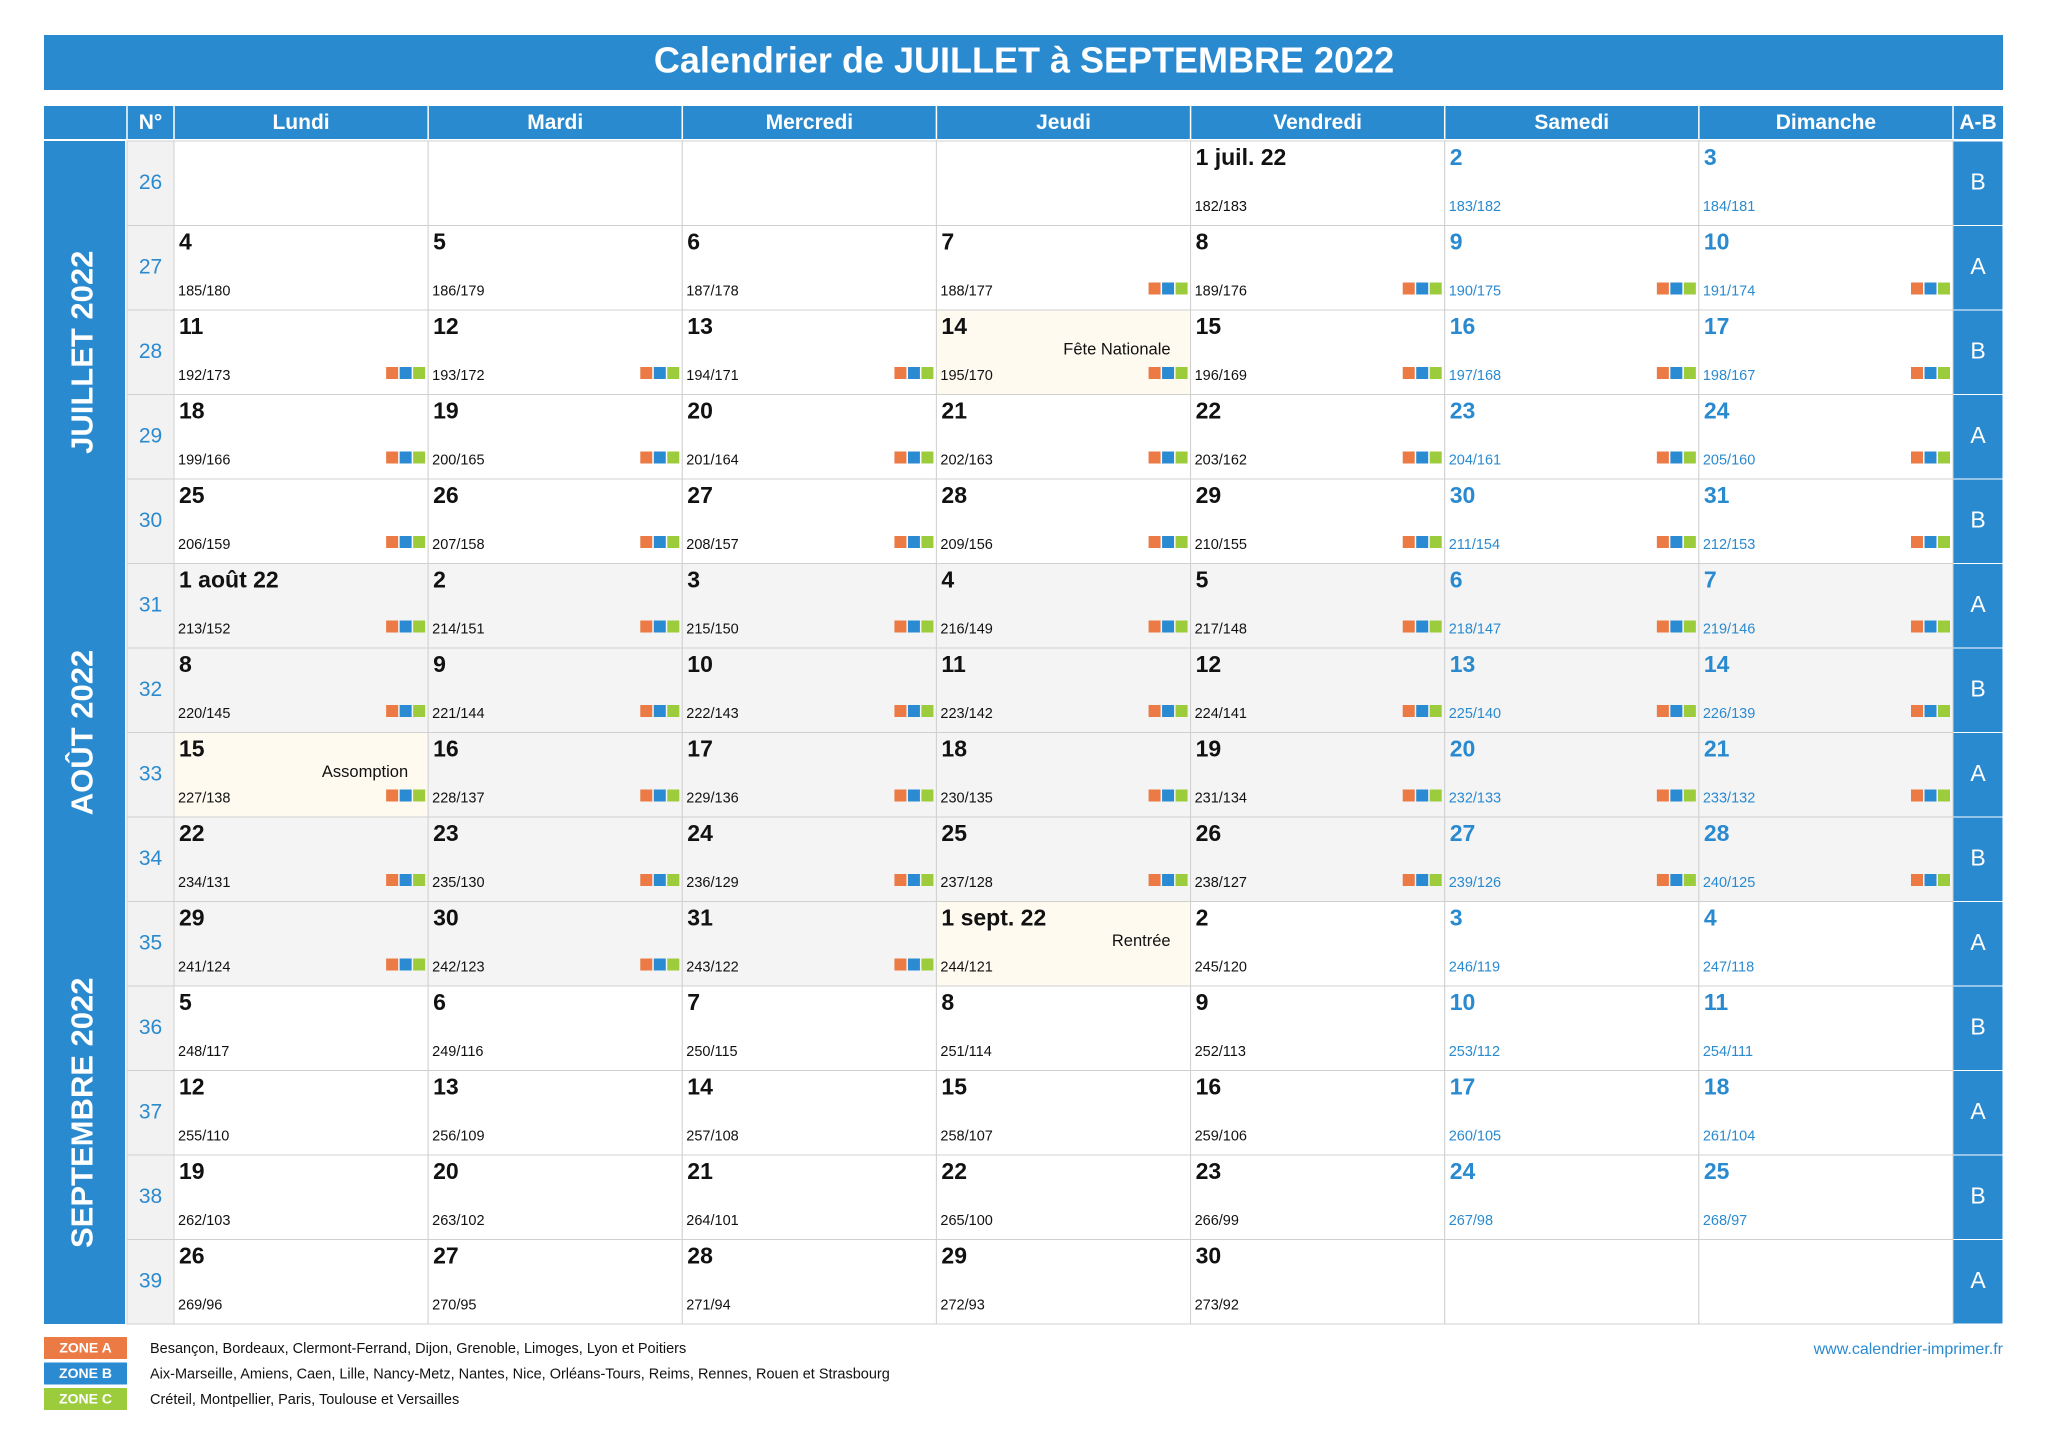 This screenshot has height=1448, width=2048. I want to click on day-label: 21, so click(954, 411).